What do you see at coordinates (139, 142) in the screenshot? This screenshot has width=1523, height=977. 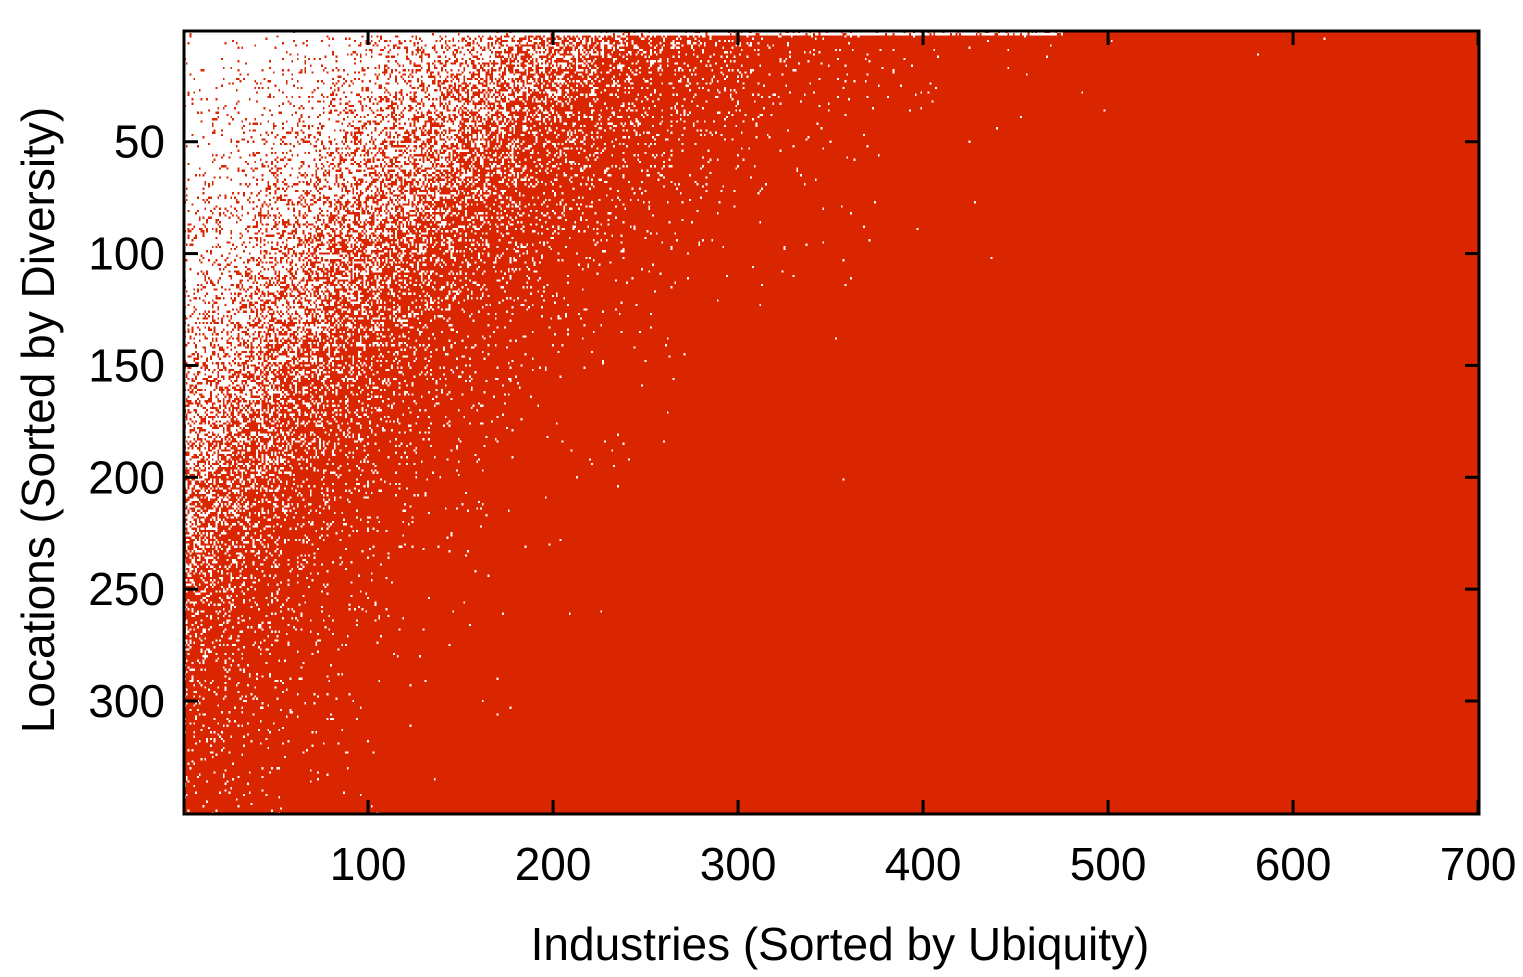 I see `y-tick-label: 50` at bounding box center [139, 142].